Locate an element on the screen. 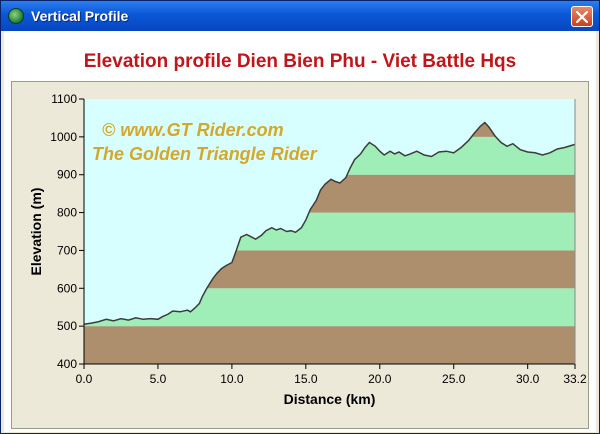  watermark-line1: © www.GT Rider.com is located at coordinates (193, 130).